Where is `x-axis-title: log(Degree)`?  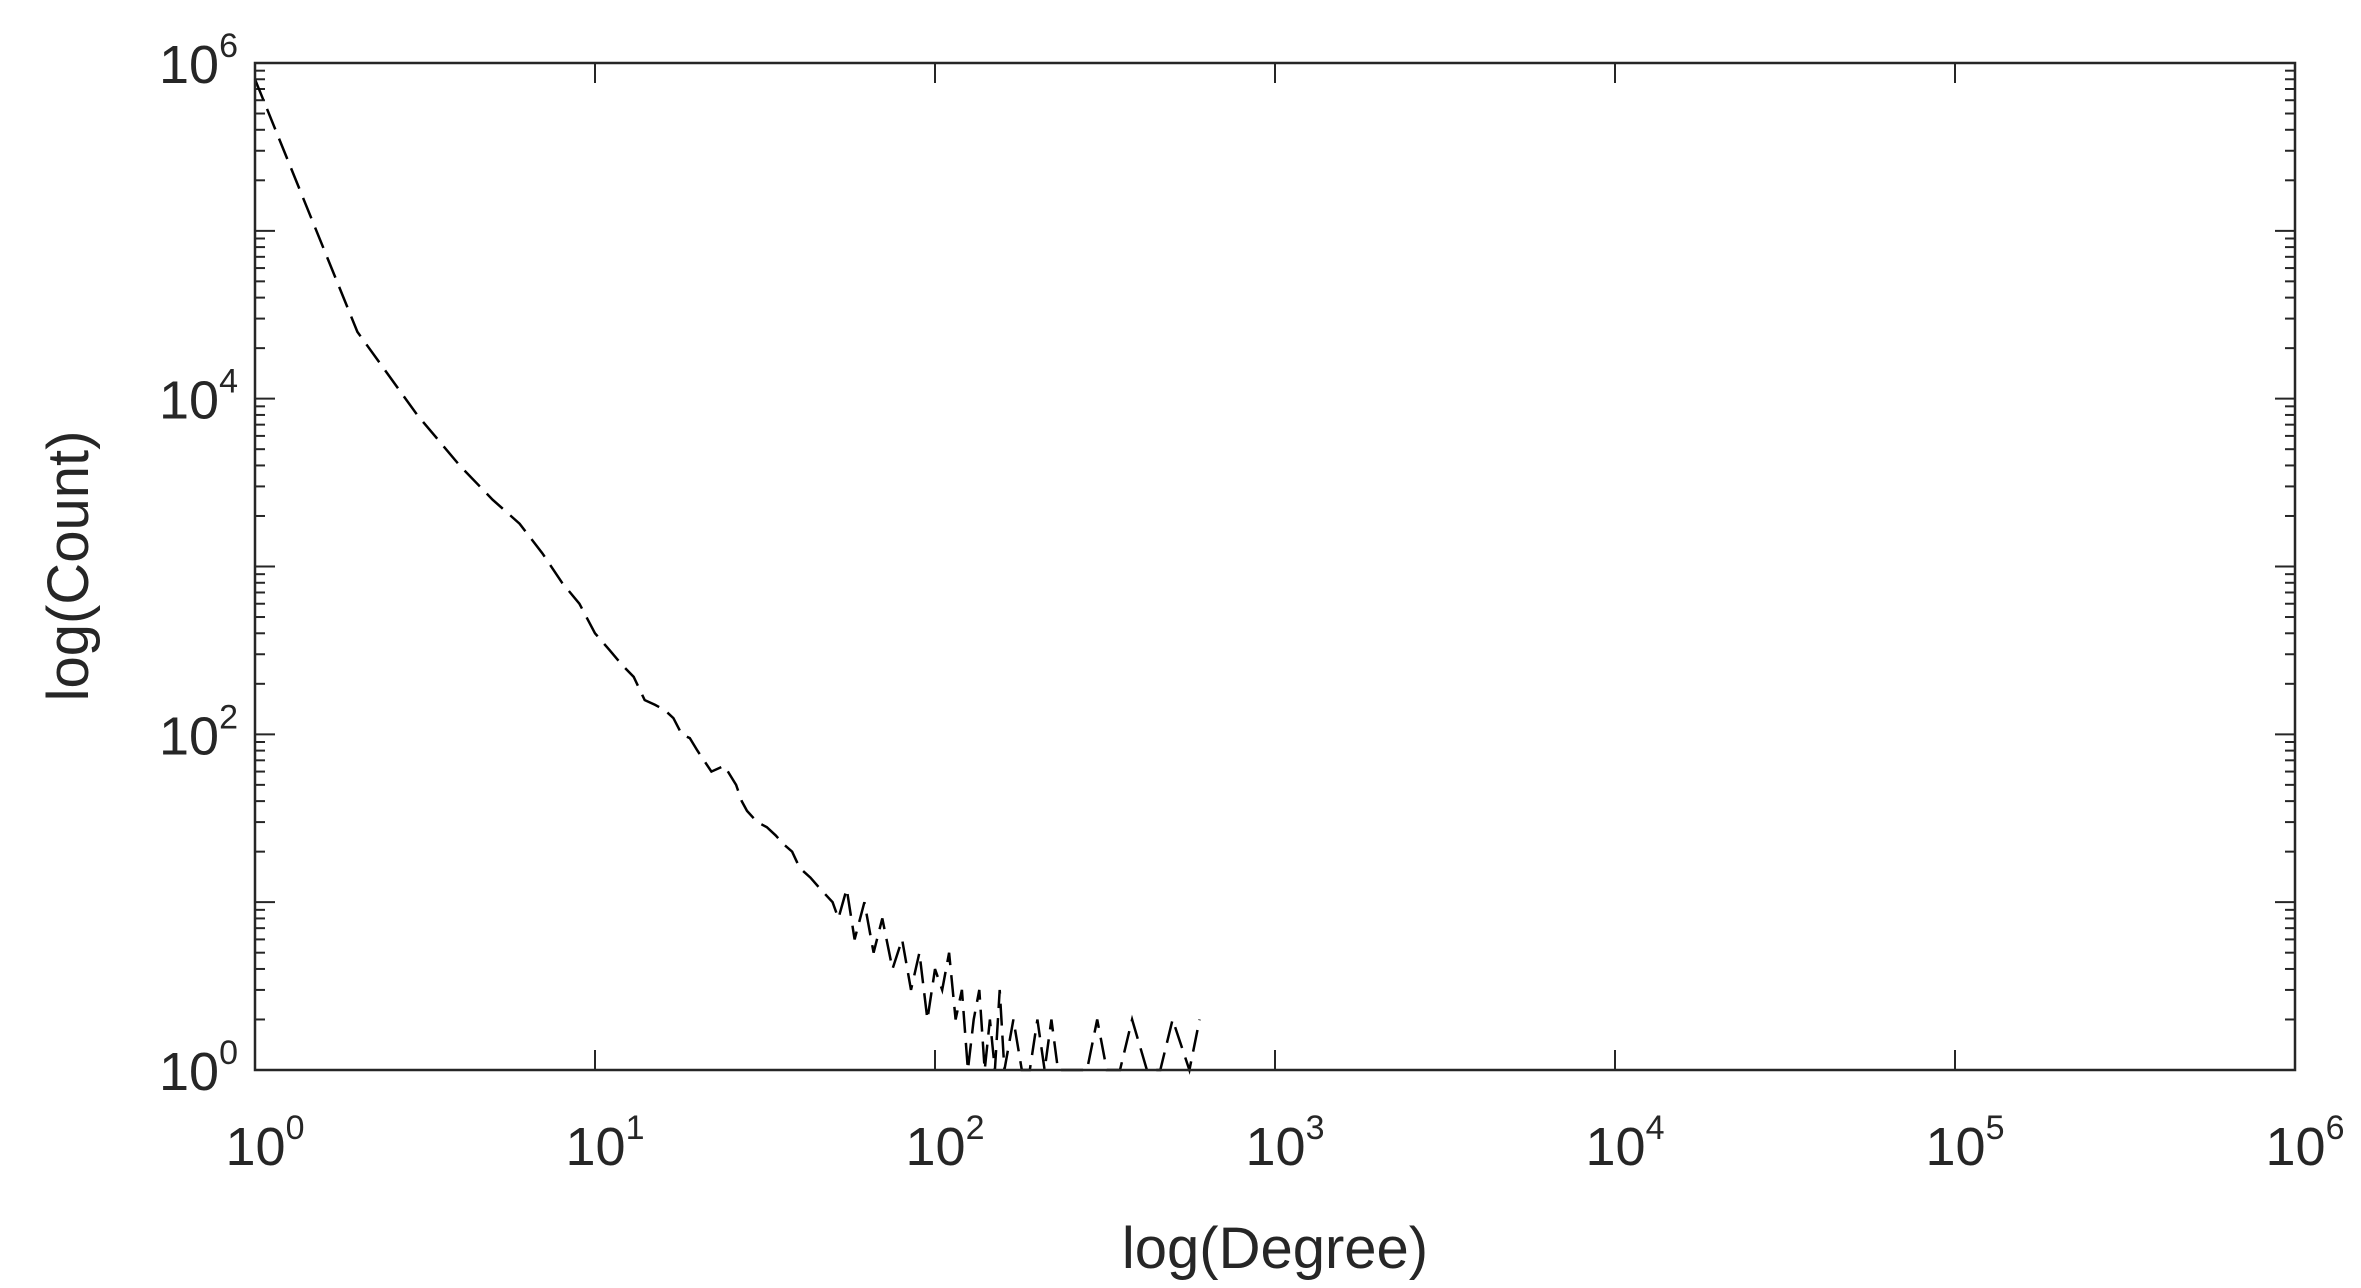
x-axis-title: log(Degree) is located at coordinates (1275, 1248).